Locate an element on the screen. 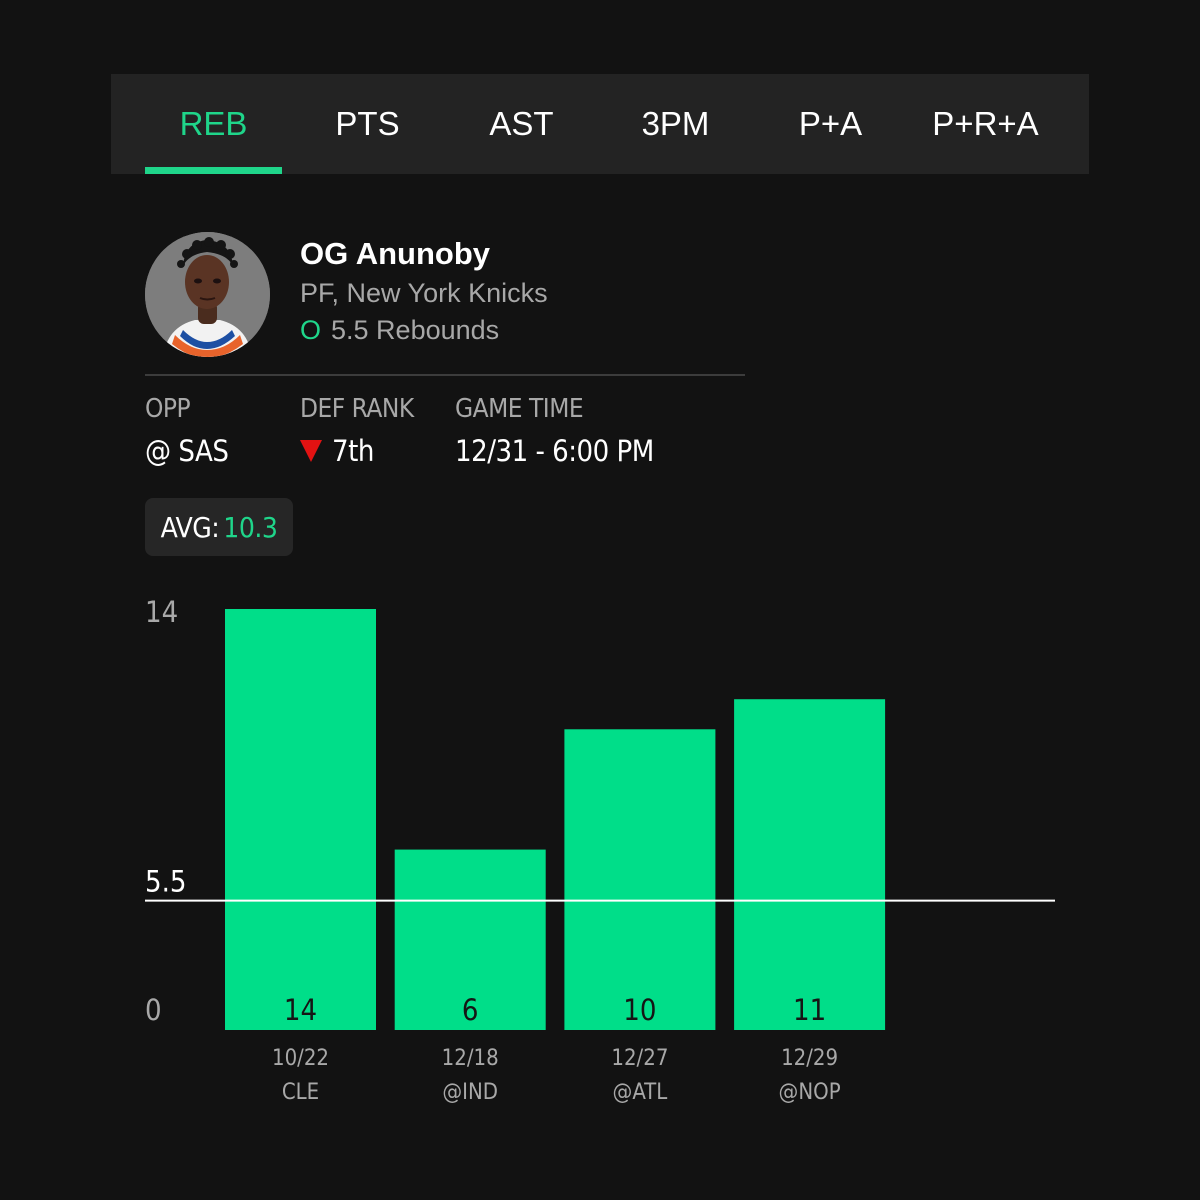  x-tick-opponent: @IND is located at coordinates (470, 1092).